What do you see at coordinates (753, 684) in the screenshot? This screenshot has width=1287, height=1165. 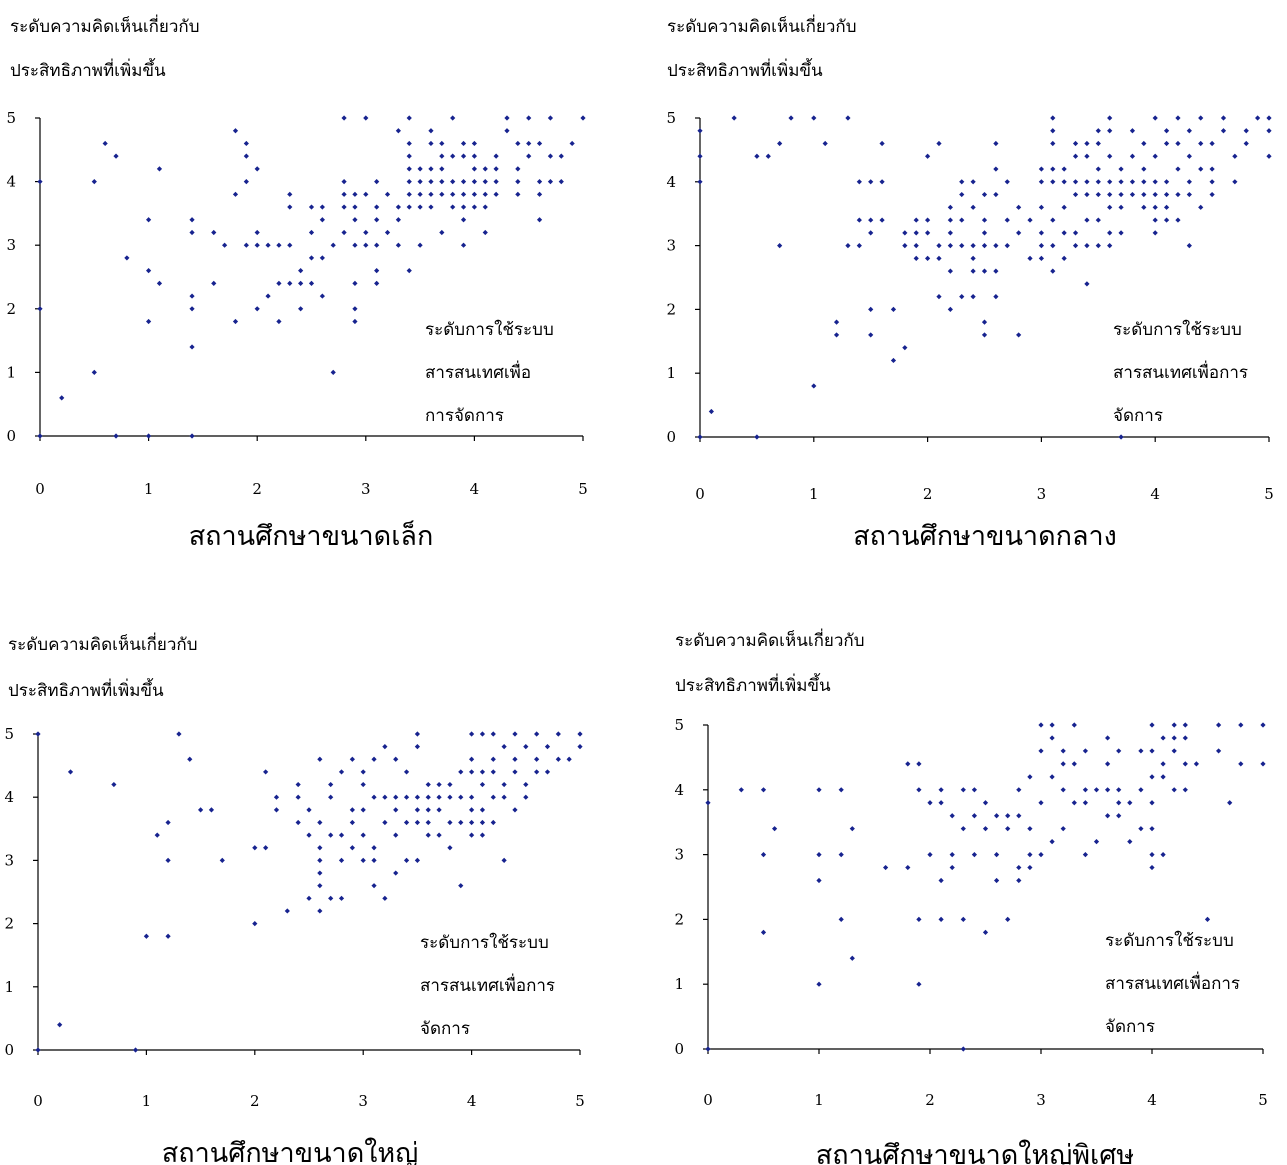 I see `y-axis-label: ประสิทธิภาพที่เพิ่มขึ้น` at bounding box center [753, 684].